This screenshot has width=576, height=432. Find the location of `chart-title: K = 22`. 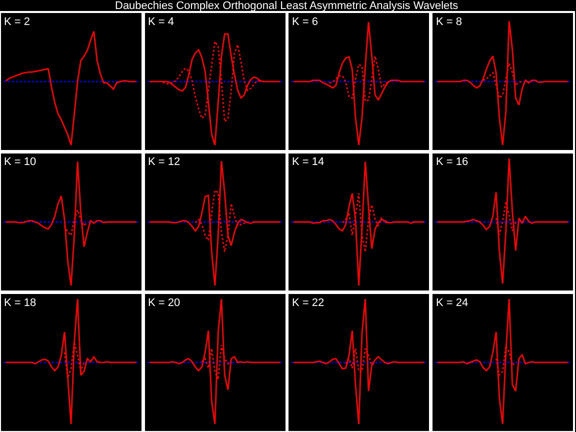

chart-title: K = 22 is located at coordinates (308, 303).